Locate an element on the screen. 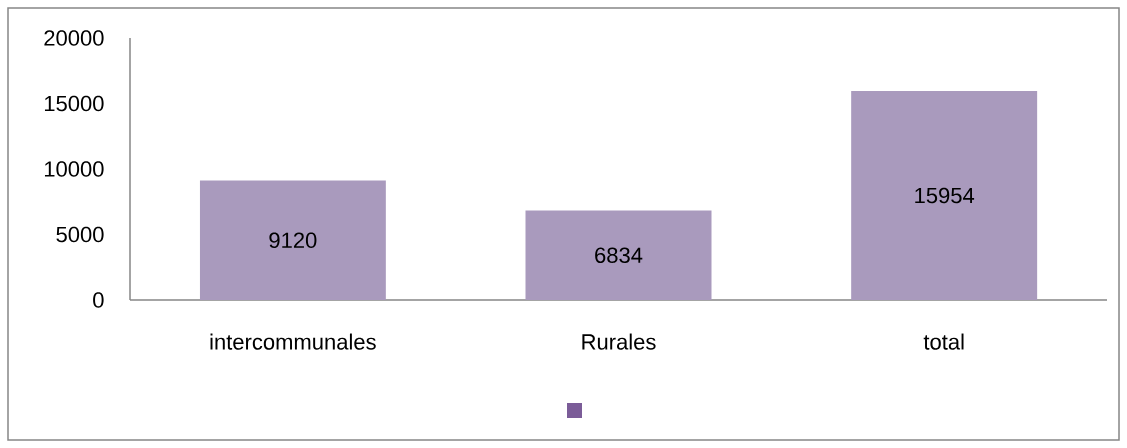 The image size is (1127, 448). x-tick-label: total is located at coordinates (943, 341).